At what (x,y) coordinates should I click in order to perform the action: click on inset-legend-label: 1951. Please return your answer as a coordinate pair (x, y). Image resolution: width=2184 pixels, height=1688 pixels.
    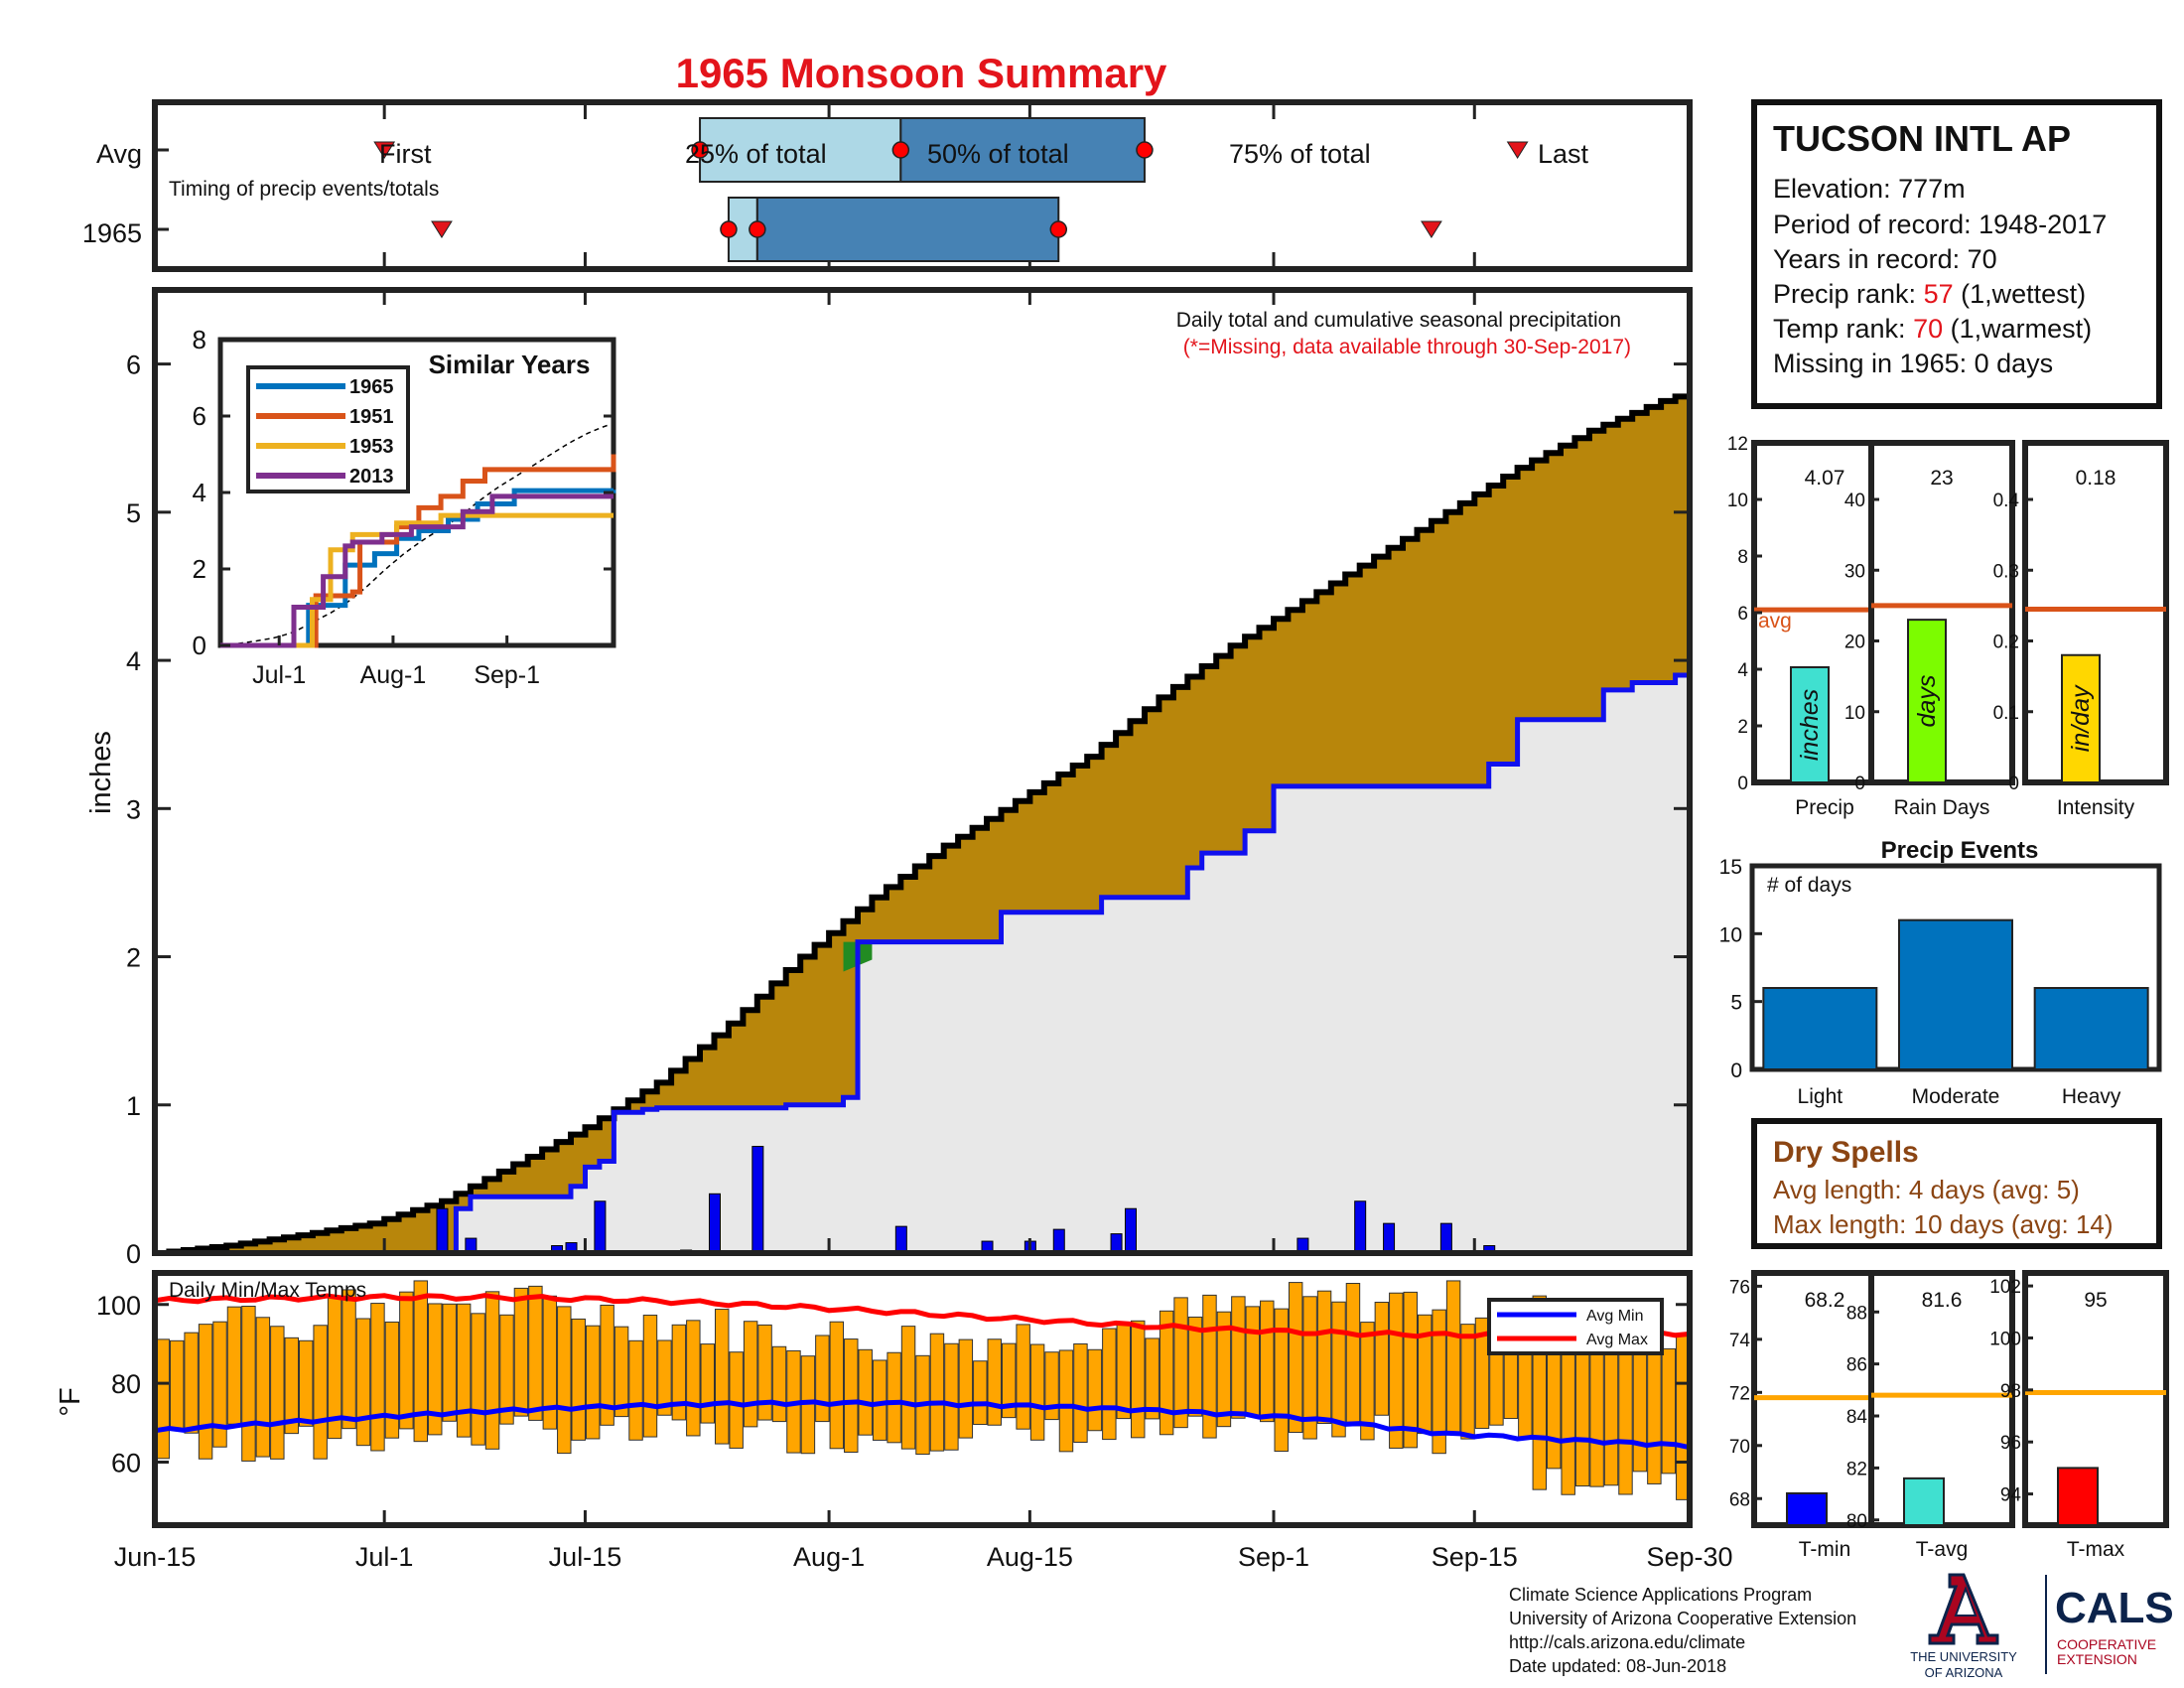
    Looking at the image, I should click on (371, 417).